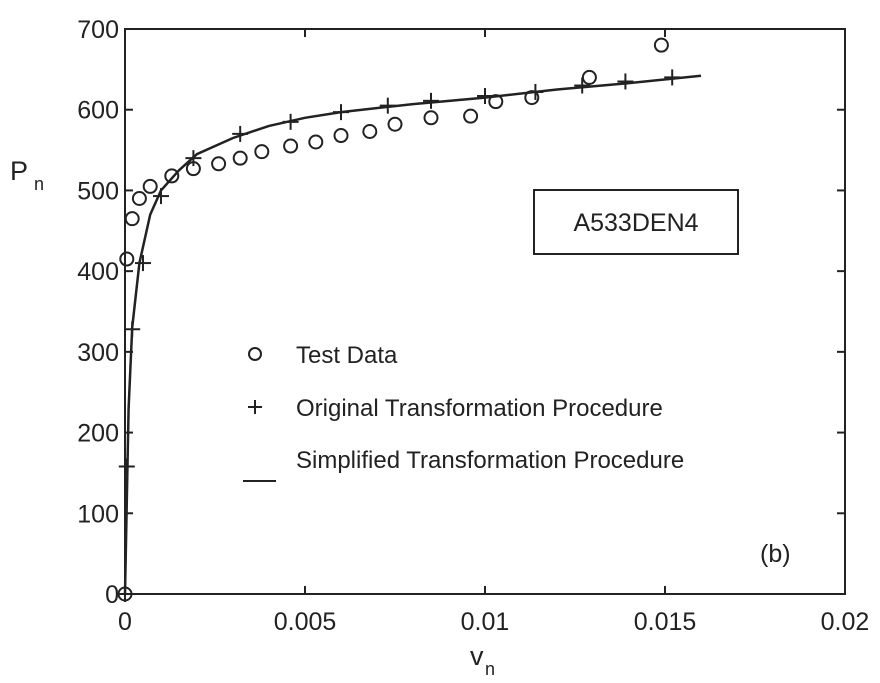 This screenshot has width=880, height=683. I want to click on x-tick-label: 0.015, so click(665, 622).